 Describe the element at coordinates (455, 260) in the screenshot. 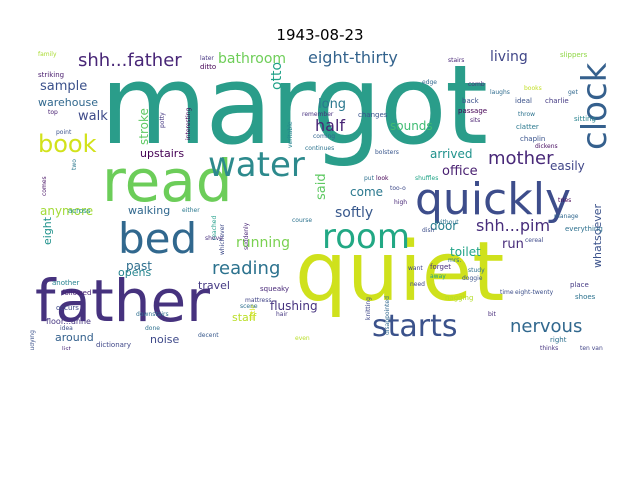

I see `word-mrs: mrs.` at that location.